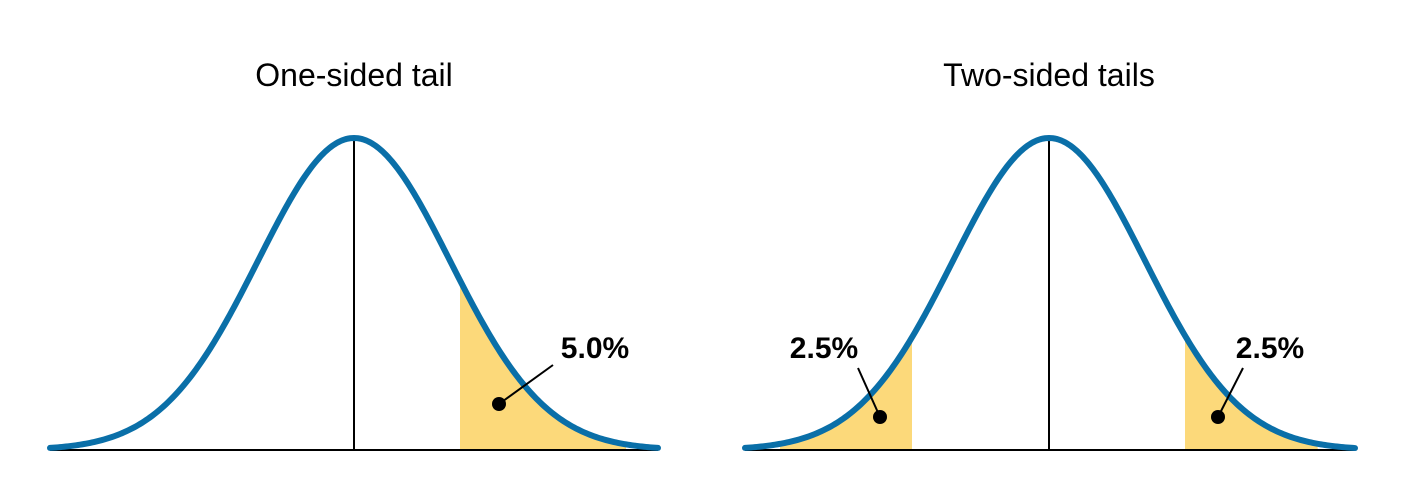 The image size is (1403, 504). What do you see at coordinates (1049, 75) in the screenshot?
I see `panel-title: Two-sided tails` at bounding box center [1049, 75].